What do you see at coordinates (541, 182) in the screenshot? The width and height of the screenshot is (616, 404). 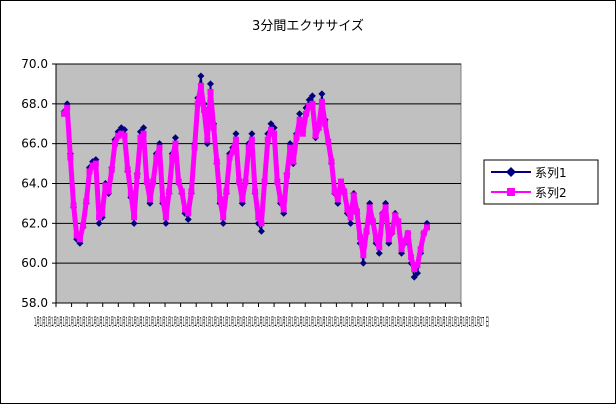 I see `legend-box` at bounding box center [541, 182].